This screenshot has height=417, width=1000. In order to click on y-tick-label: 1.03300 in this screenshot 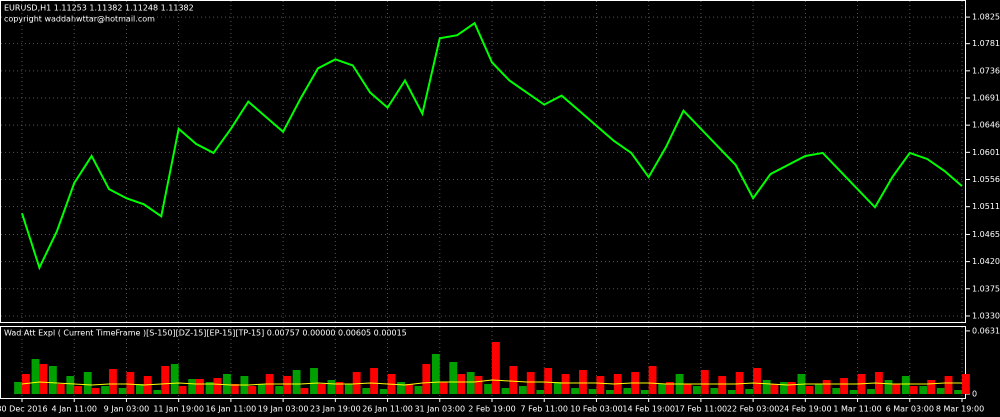, I will do `click(986, 315)`.